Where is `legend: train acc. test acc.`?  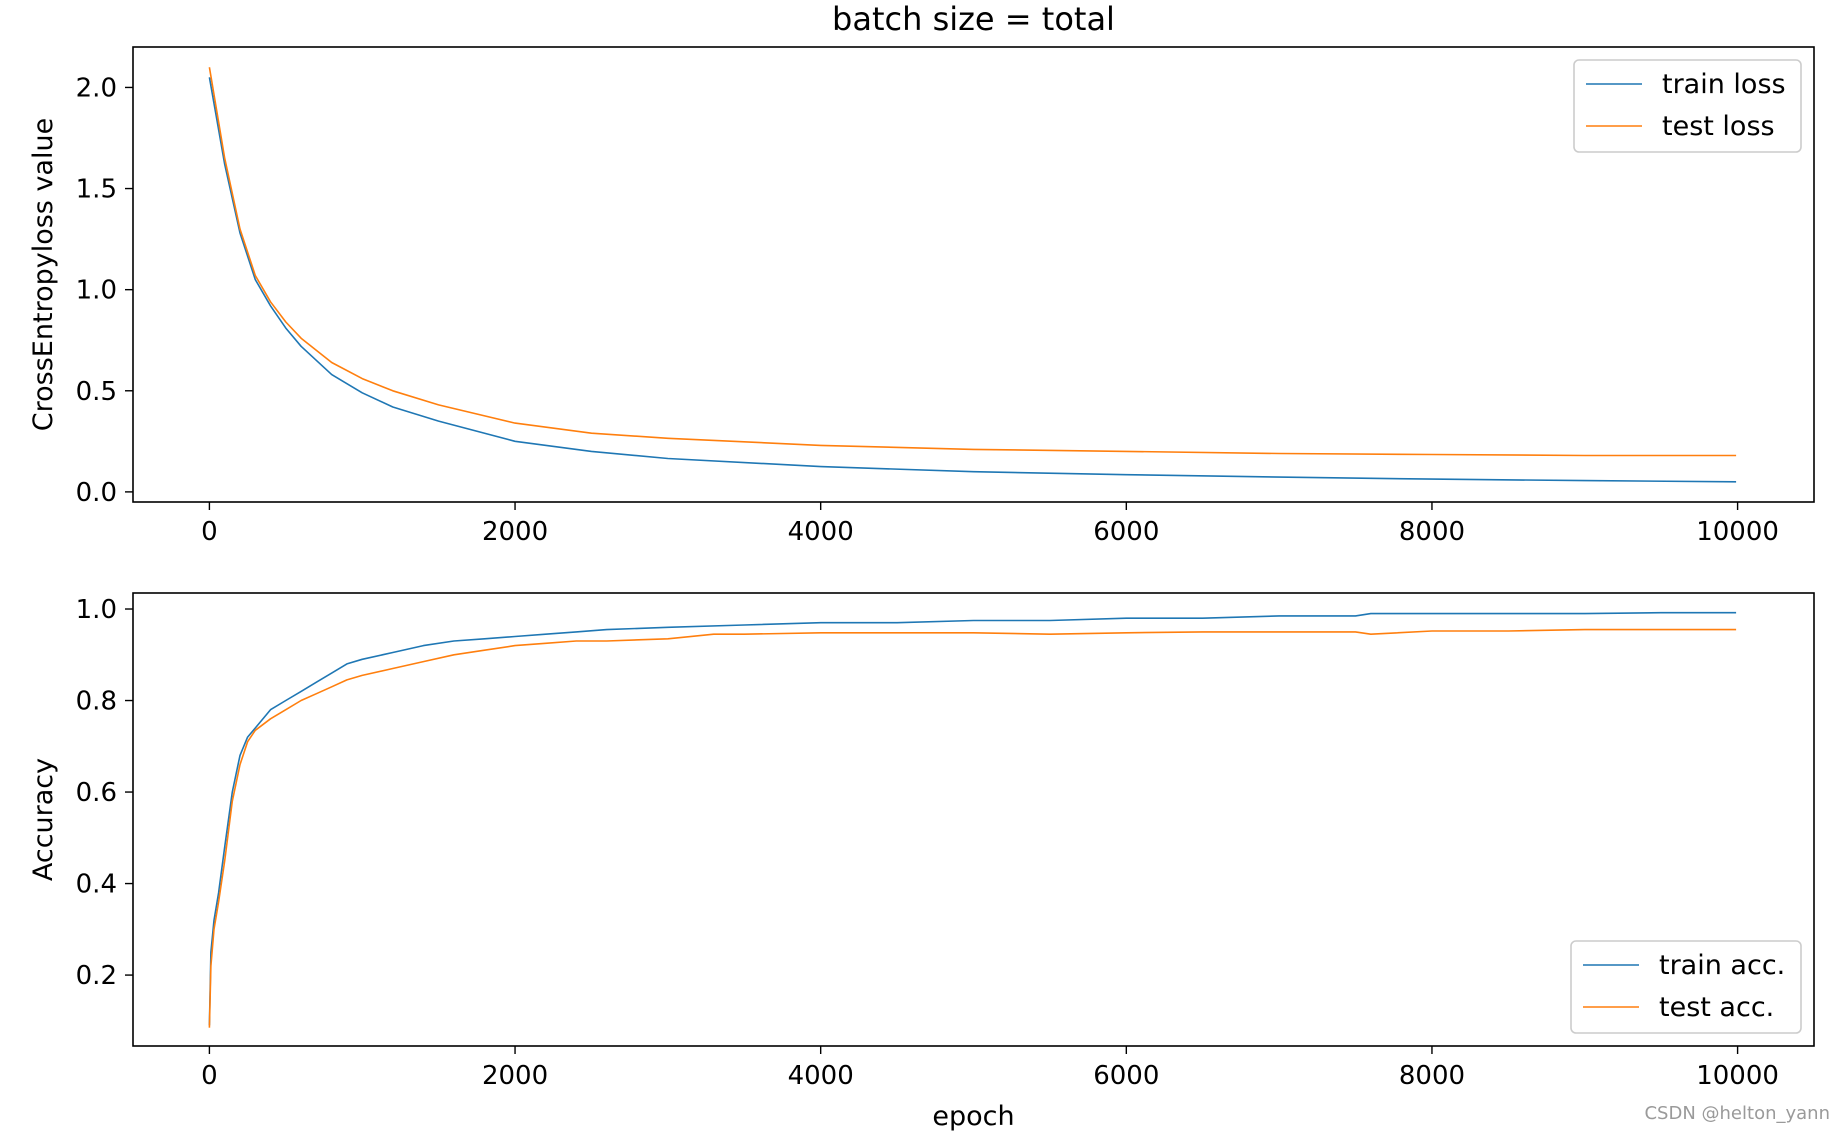 legend: train acc. test acc. is located at coordinates (1686, 987).